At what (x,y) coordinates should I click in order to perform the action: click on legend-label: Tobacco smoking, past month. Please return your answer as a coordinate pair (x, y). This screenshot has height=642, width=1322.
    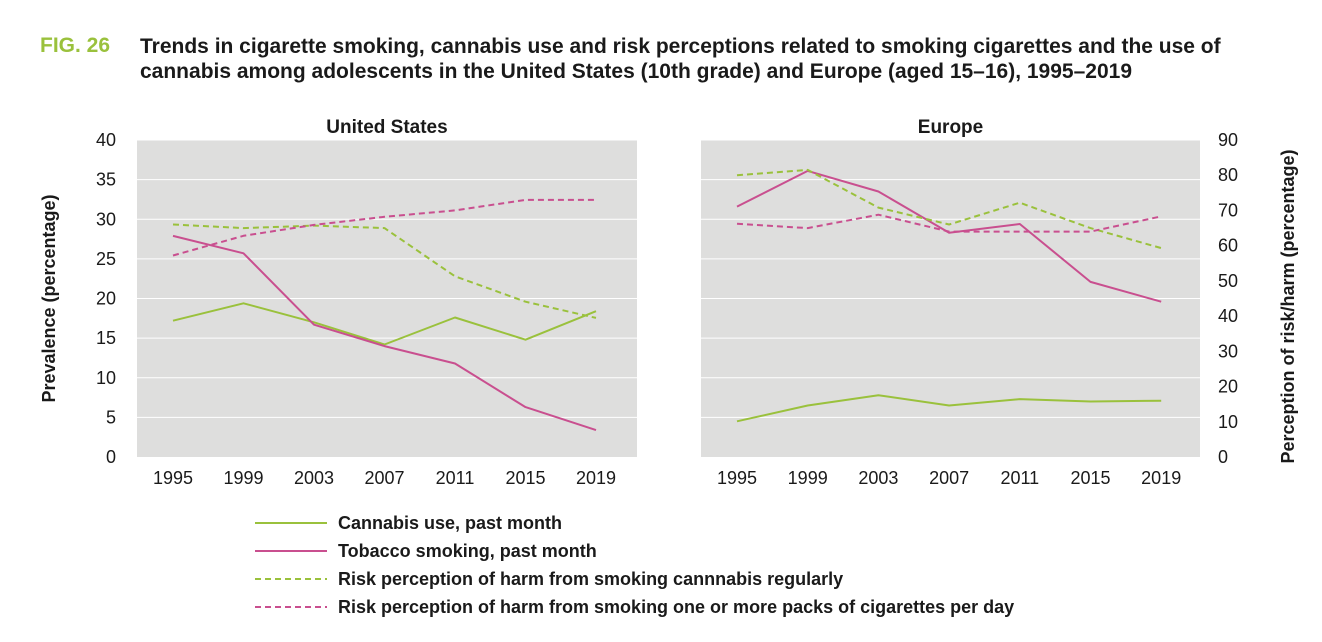
    Looking at the image, I should click on (467, 550).